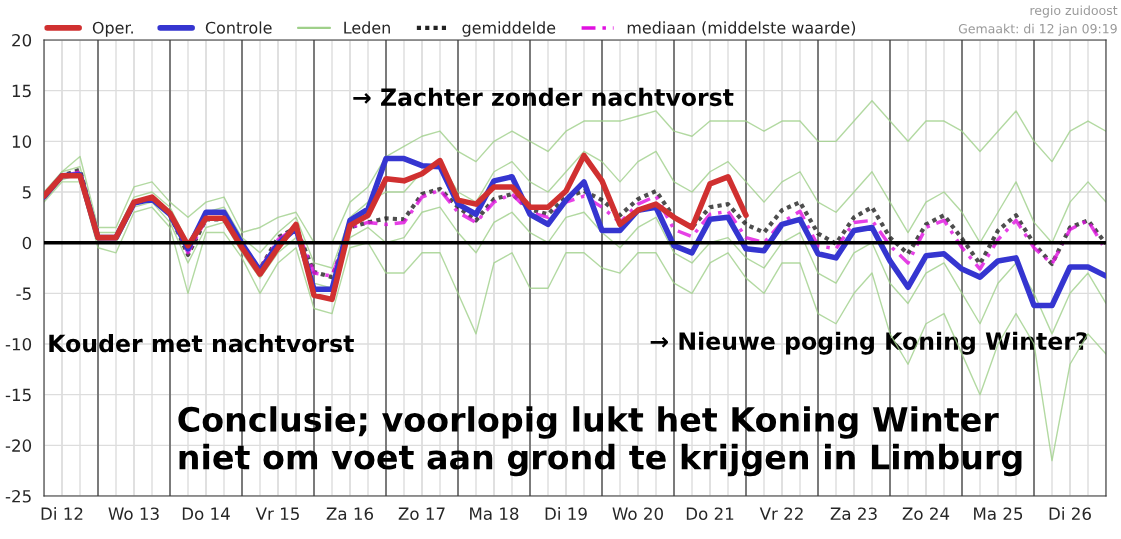  Describe the element at coordinates (18, 496) in the screenshot. I see `y-tick-label: -25` at that location.